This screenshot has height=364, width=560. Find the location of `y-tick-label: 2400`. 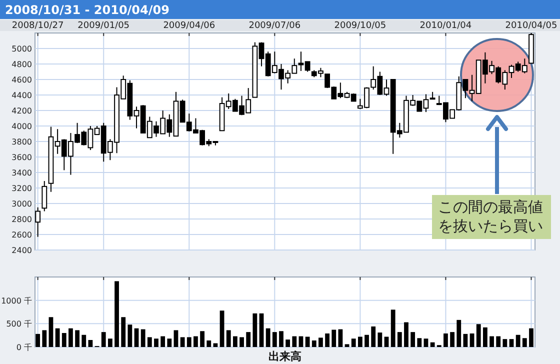

y-tick-label: 2400 is located at coordinates (22, 250).